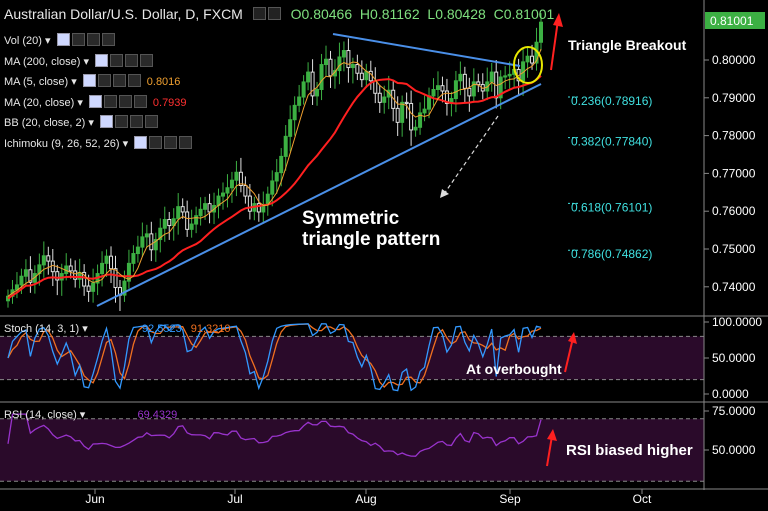 The width and height of the screenshot is (768, 511). I want to click on rsi-tick-label: 50.0000, so click(734, 450).